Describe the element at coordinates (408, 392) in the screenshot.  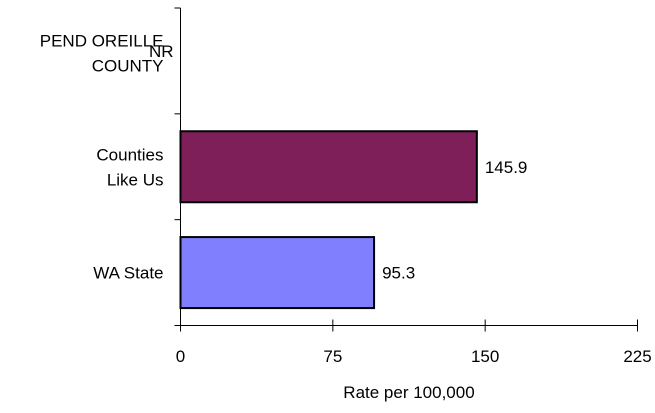
I see `x-axis-title: Rate per 100,000` at that location.